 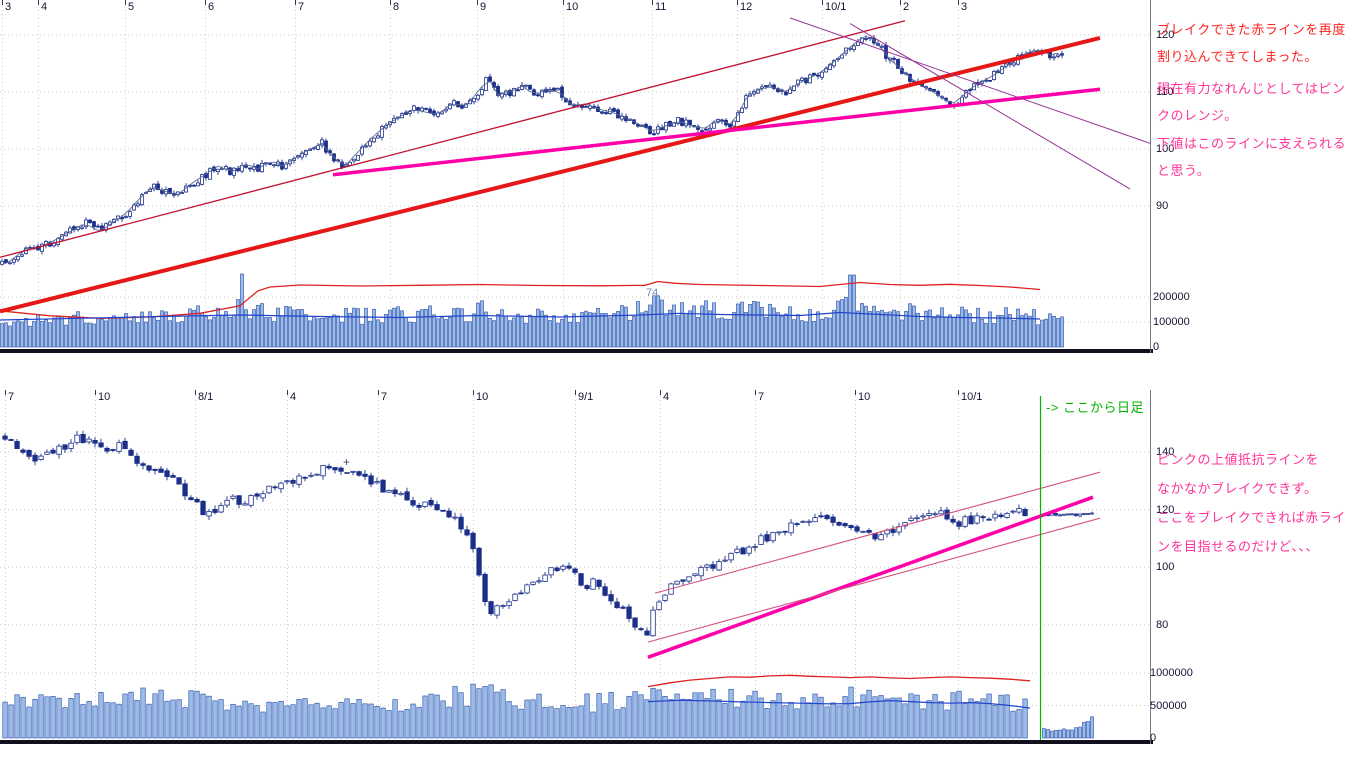 What do you see at coordinates (1171, 297) in the screenshot?
I see `volume-tick-label: 200000` at bounding box center [1171, 297].